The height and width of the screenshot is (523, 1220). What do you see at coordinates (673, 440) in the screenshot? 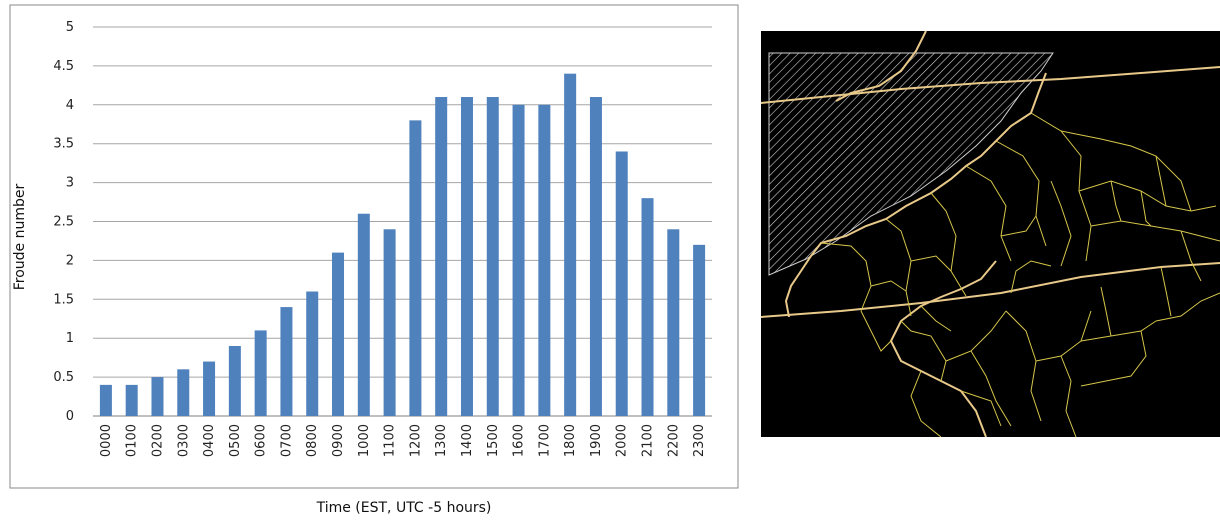
I see `x-tick-label: 2200` at bounding box center [673, 440].